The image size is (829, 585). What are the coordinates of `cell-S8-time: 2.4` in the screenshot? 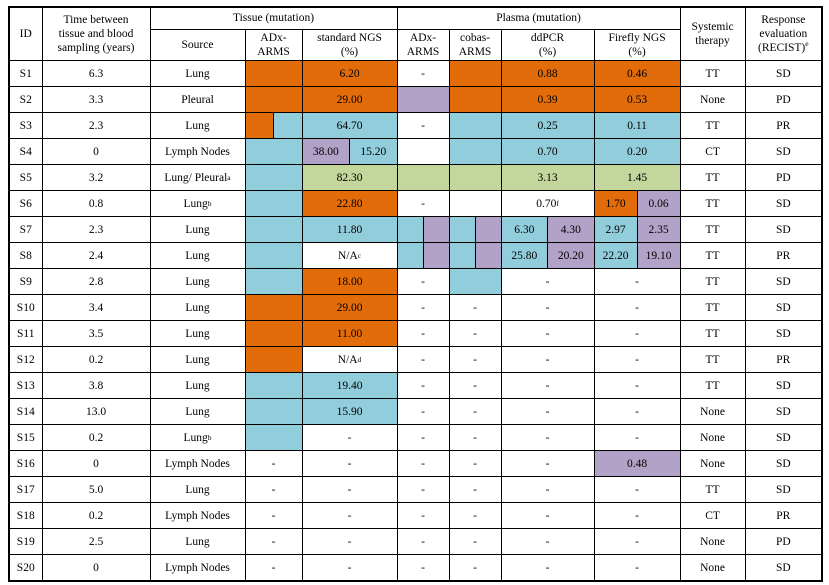 It's located at (96, 256).